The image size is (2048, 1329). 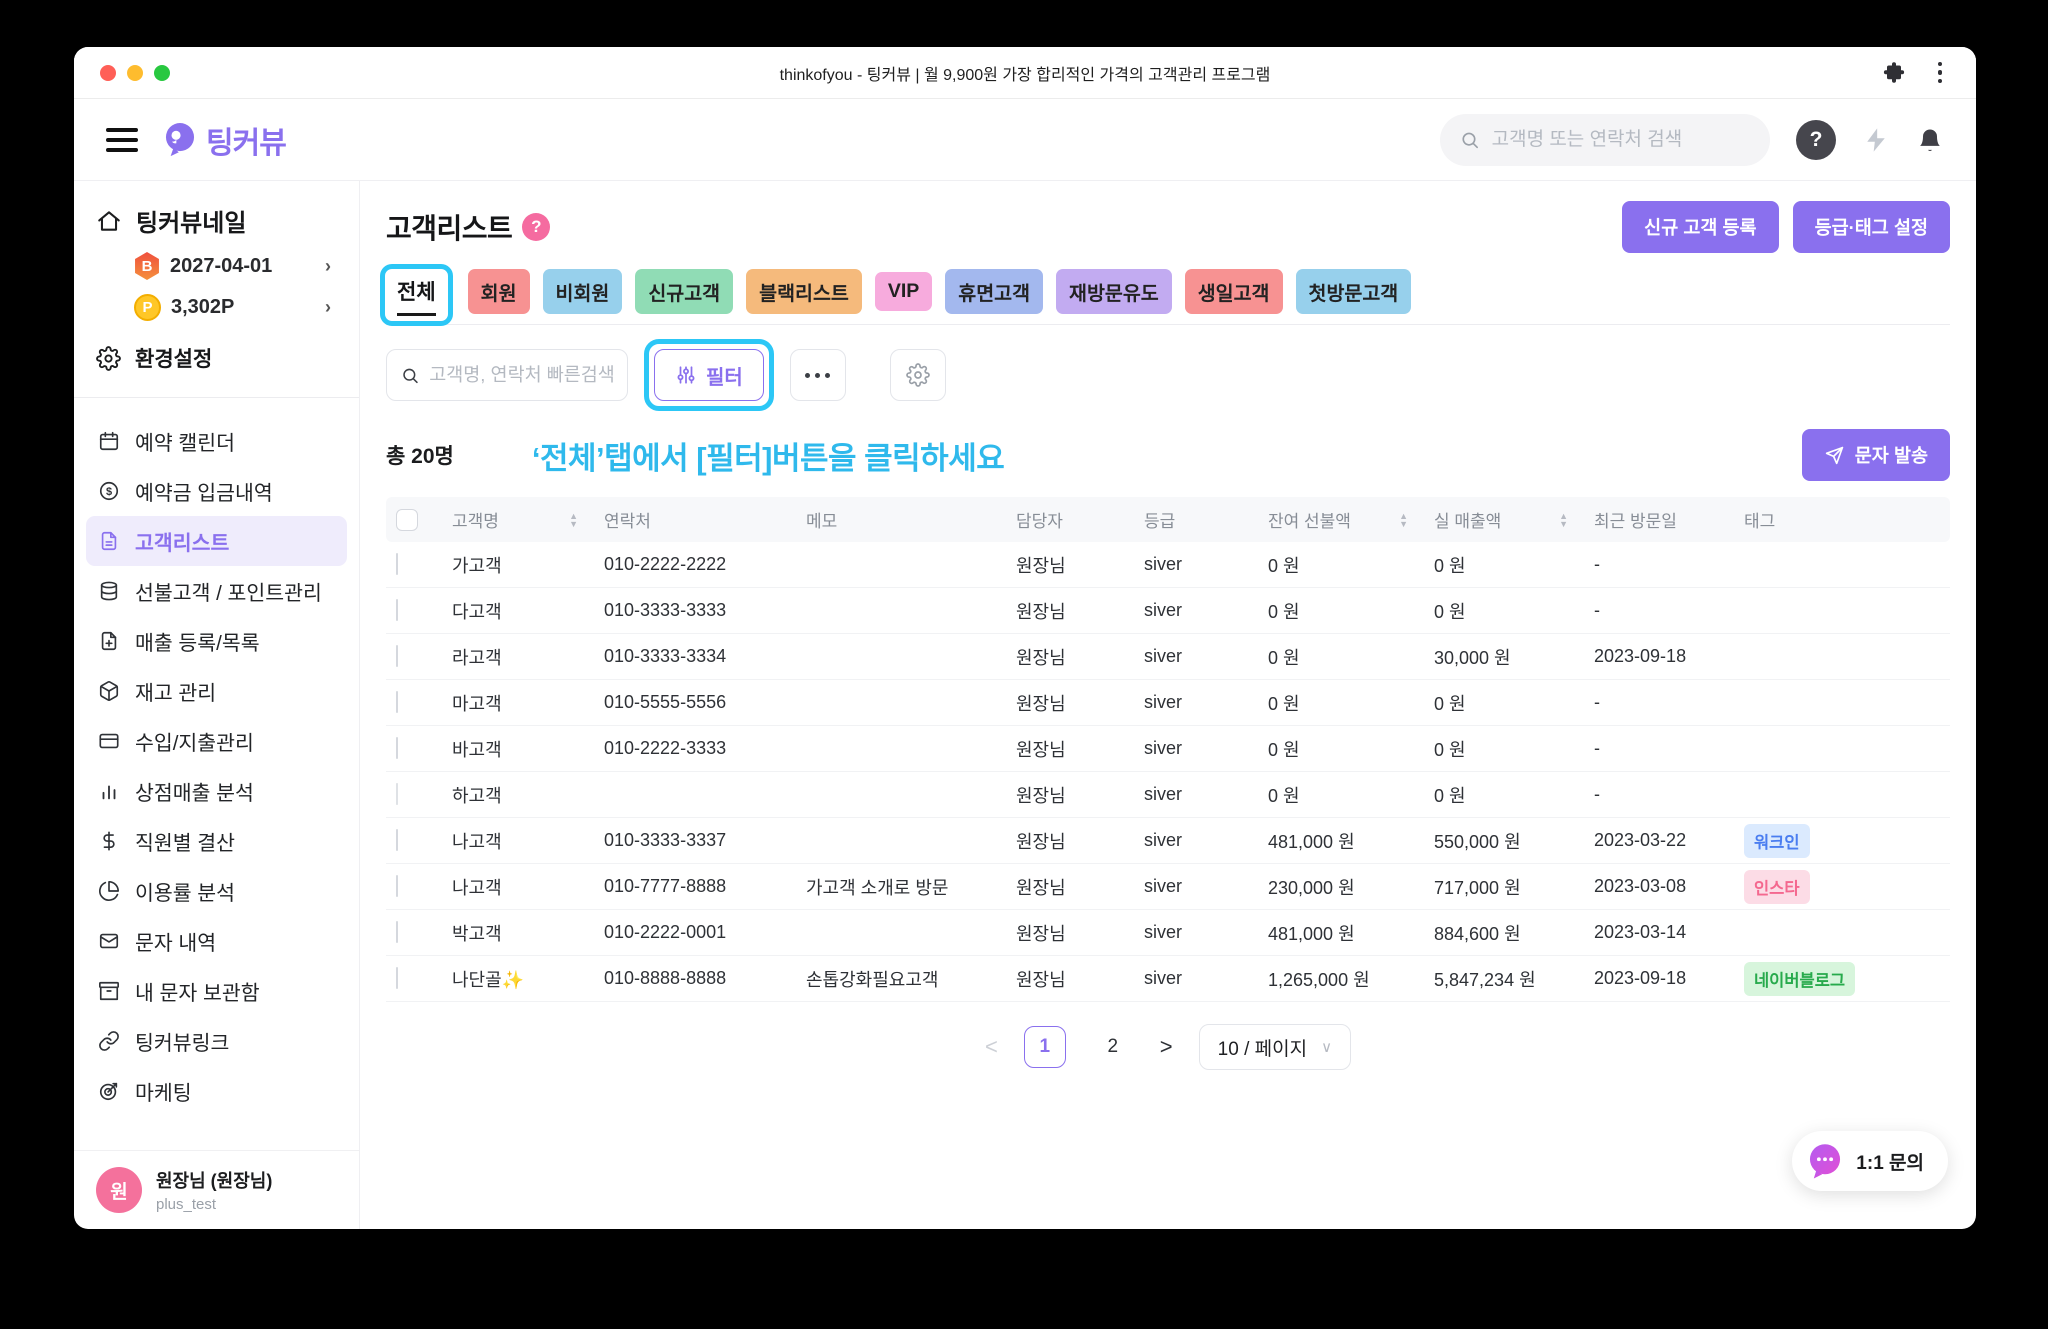 I want to click on sidebar-item-label: 상점매출 분석, so click(x=194, y=793).